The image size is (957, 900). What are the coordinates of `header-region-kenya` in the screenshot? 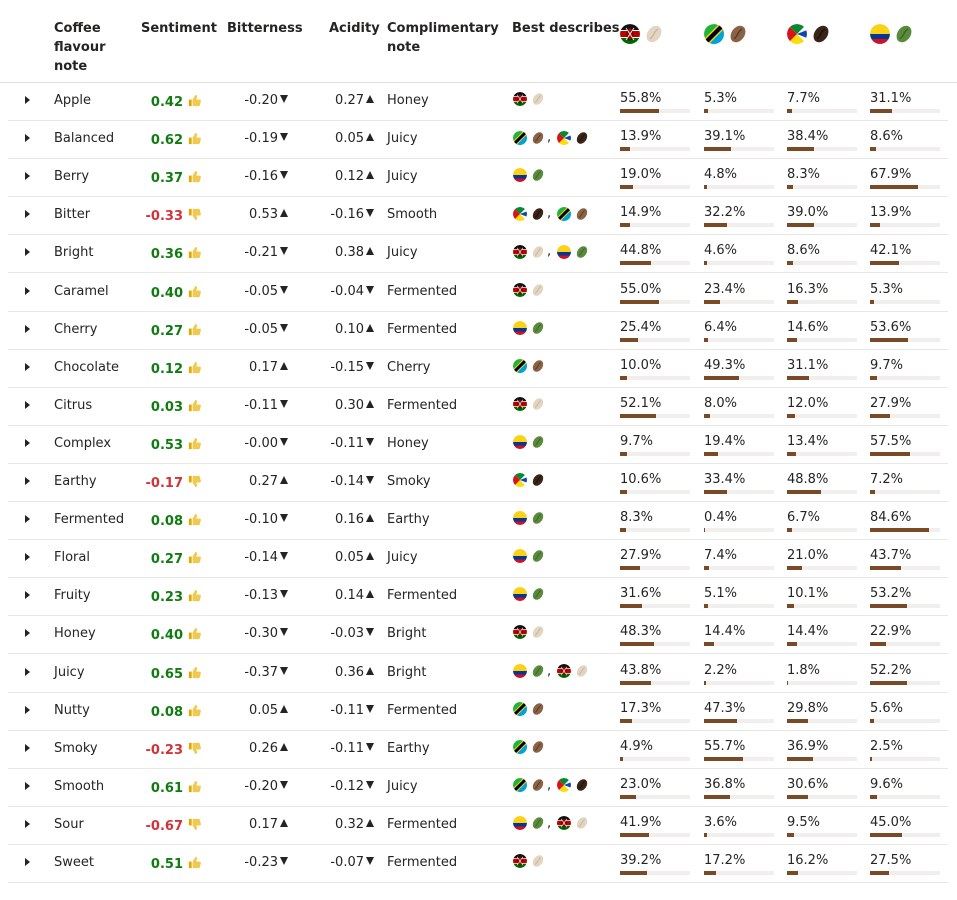 It's located at (642, 34).